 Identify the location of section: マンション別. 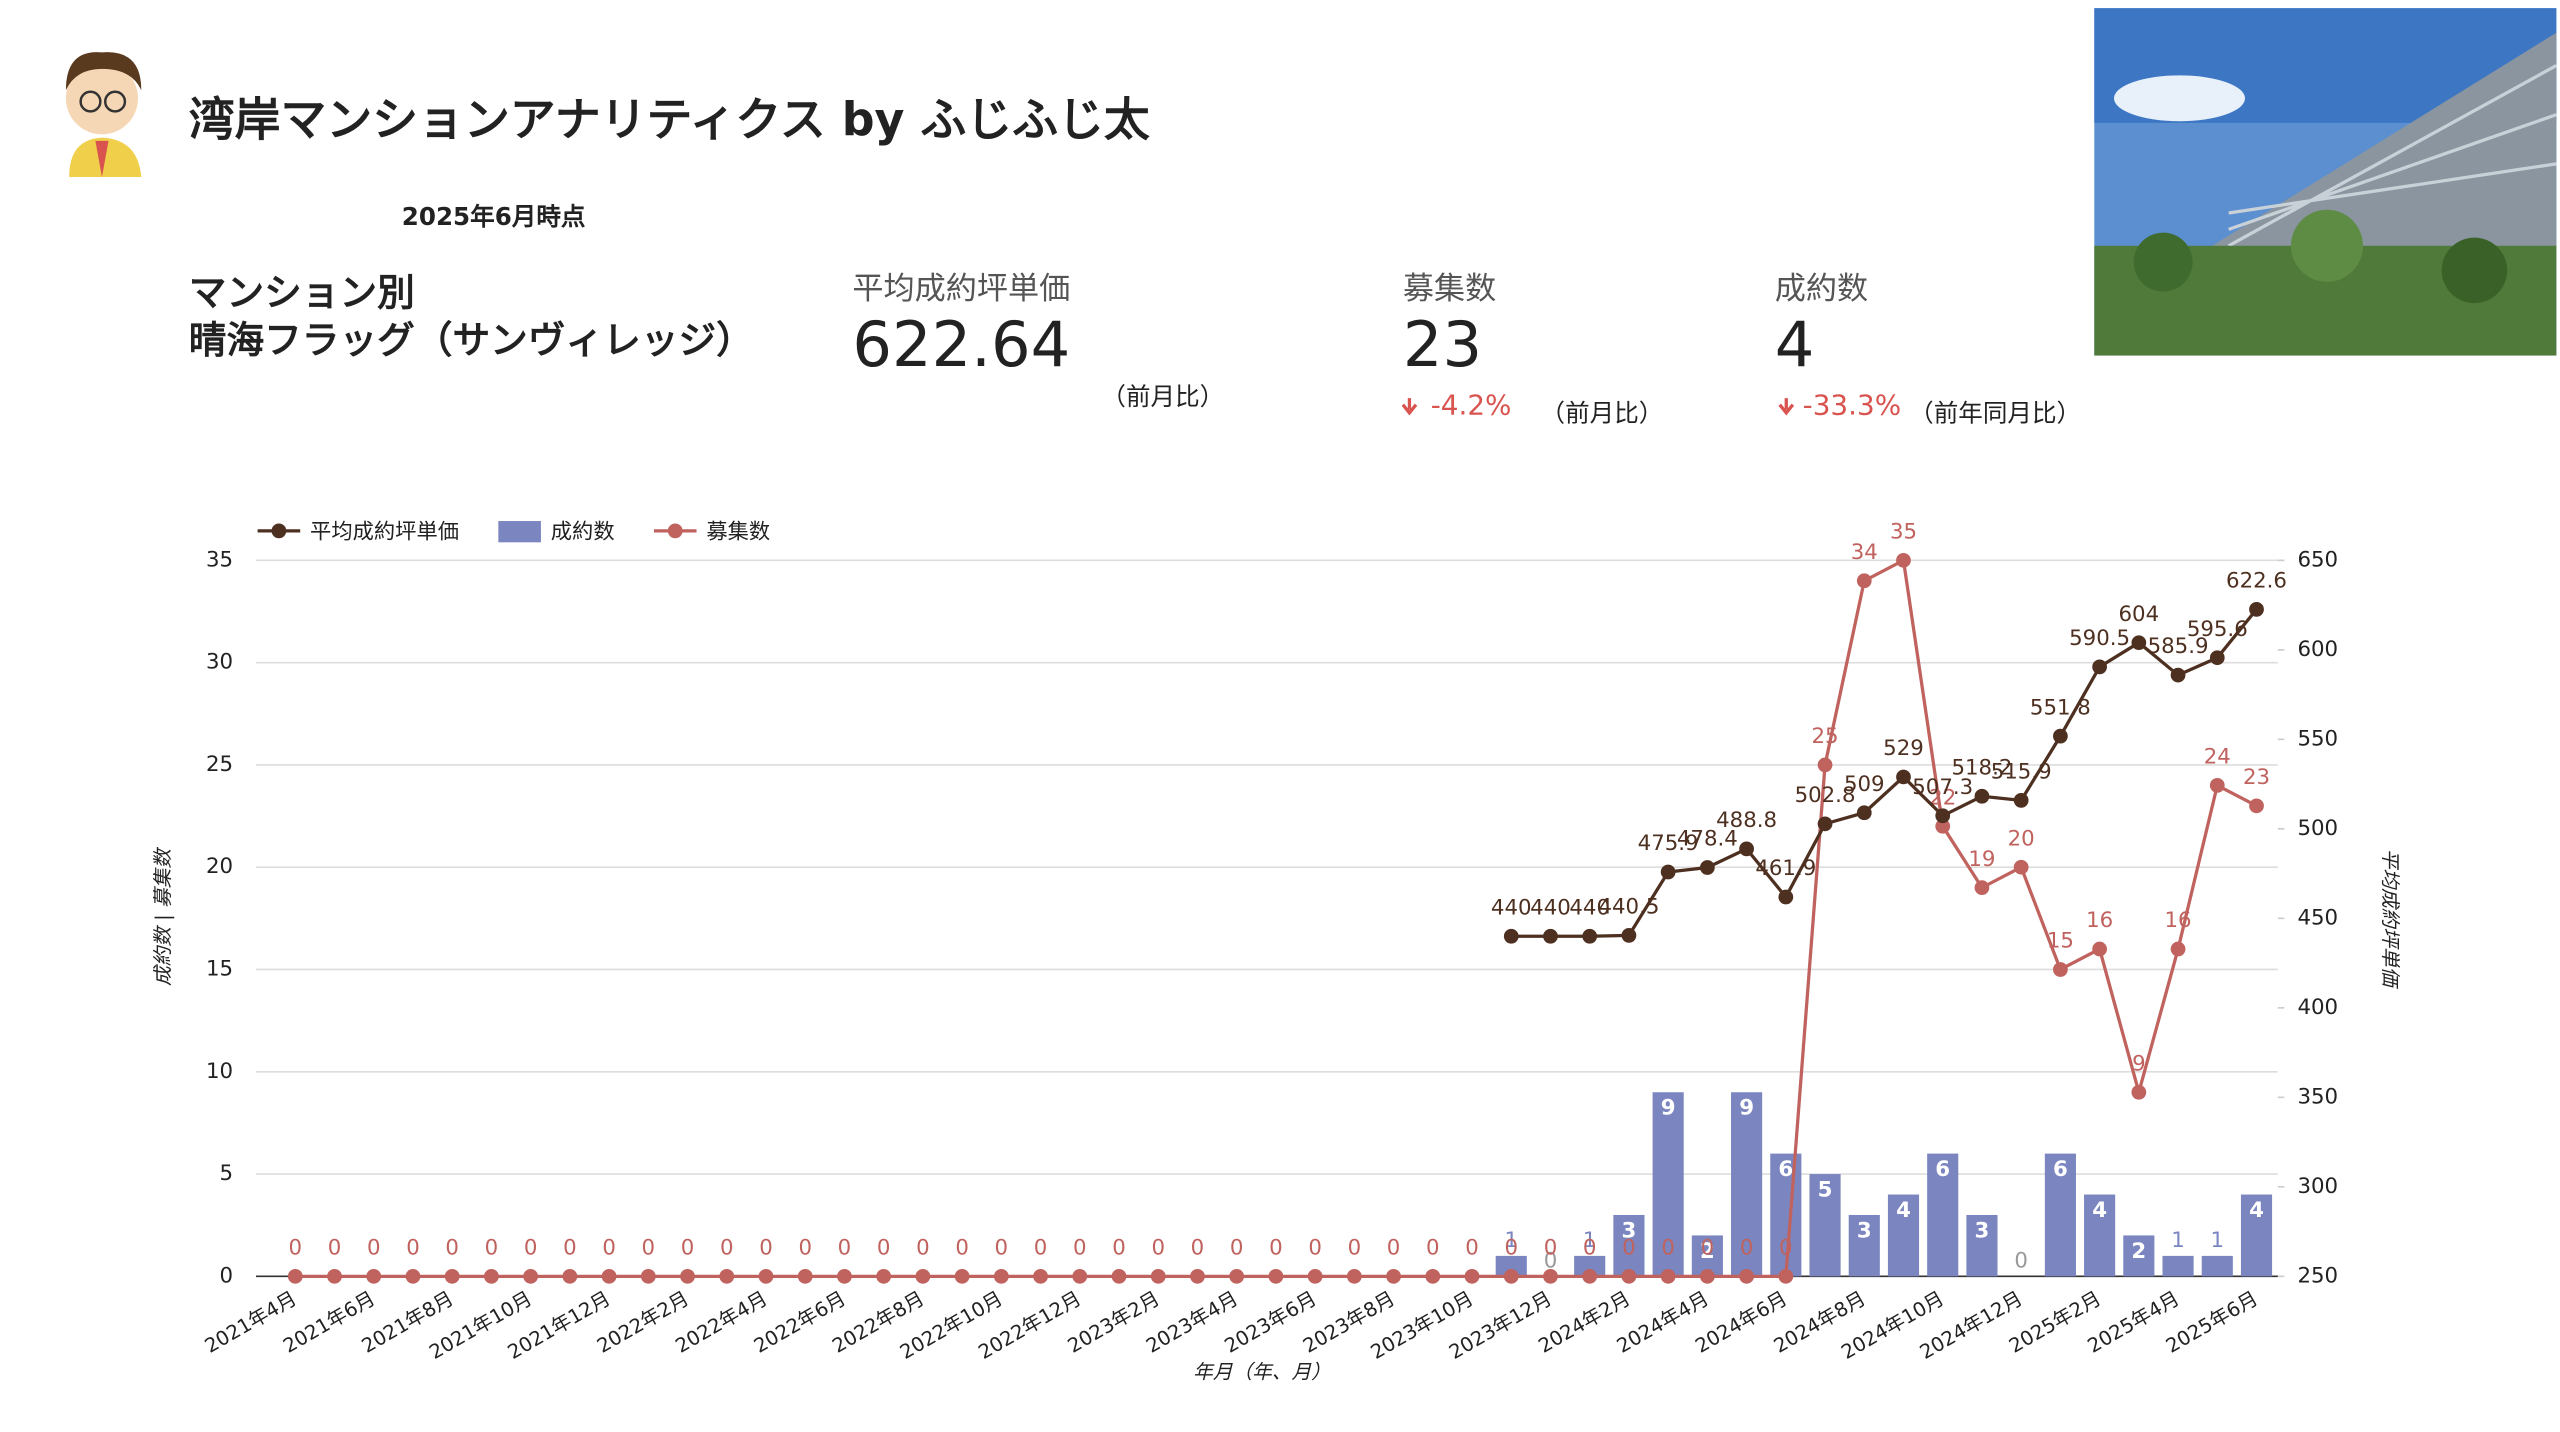
(302, 292).